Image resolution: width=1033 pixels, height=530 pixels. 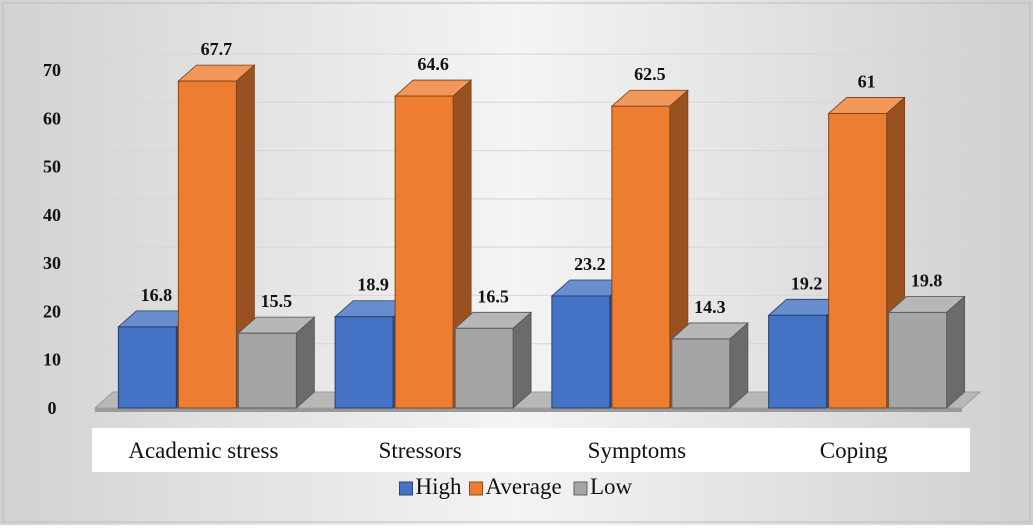 What do you see at coordinates (52, 70) in the screenshot?
I see `y-tick-label: 70` at bounding box center [52, 70].